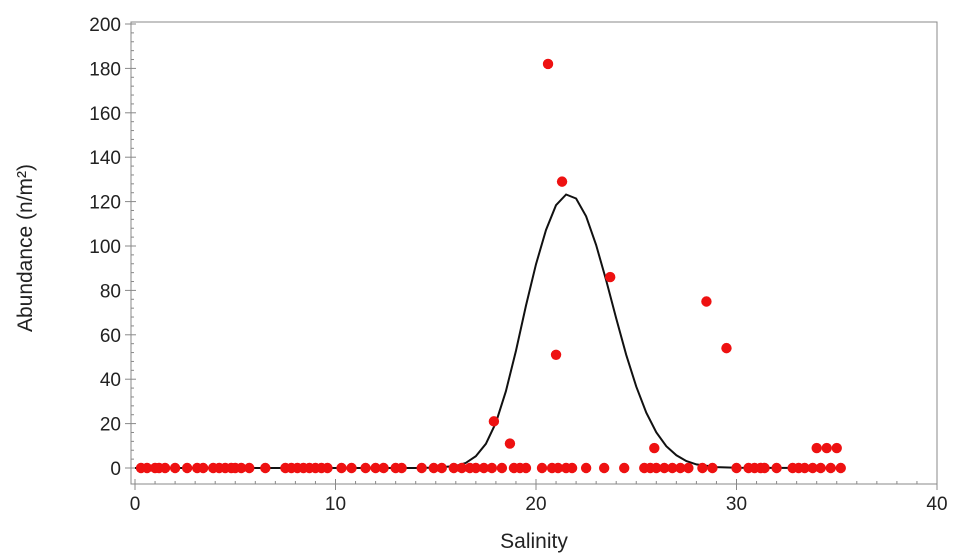  Describe the element at coordinates (115, 469) in the screenshot. I see `y-tick-label: 0` at that location.